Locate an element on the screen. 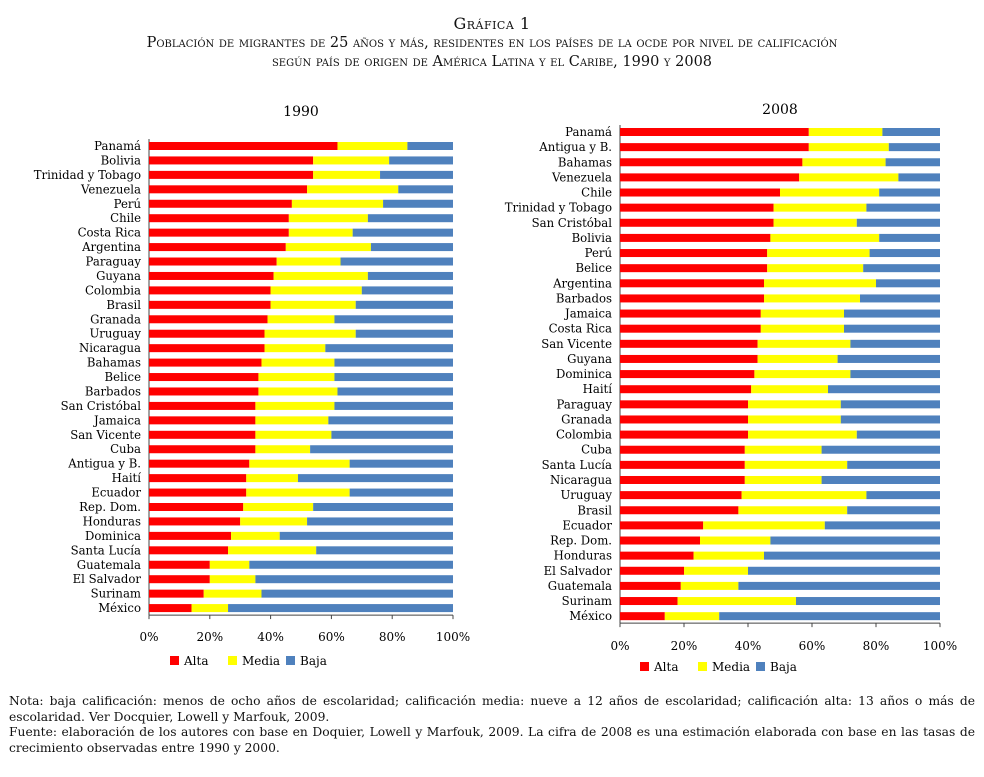  category-label-2008: Venezuela is located at coordinates (581, 177).